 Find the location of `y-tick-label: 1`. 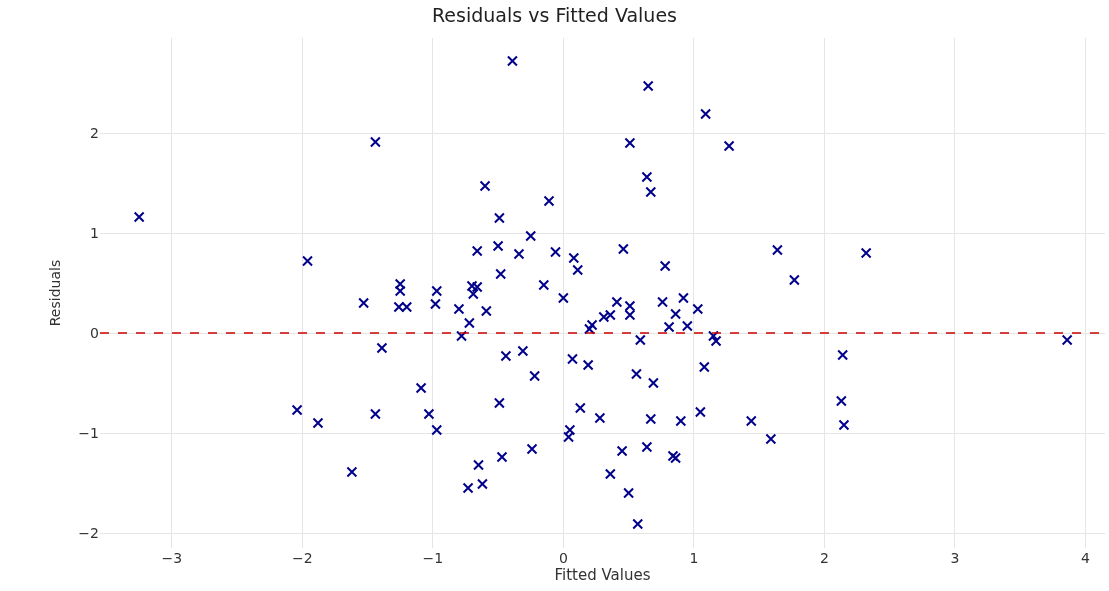

y-tick-label: 1 is located at coordinates (94, 232).